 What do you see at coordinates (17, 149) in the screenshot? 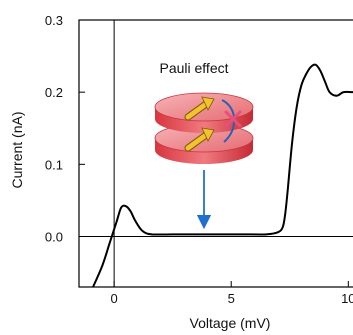
I see `y-axis-title: Current (nA)` at bounding box center [17, 149].